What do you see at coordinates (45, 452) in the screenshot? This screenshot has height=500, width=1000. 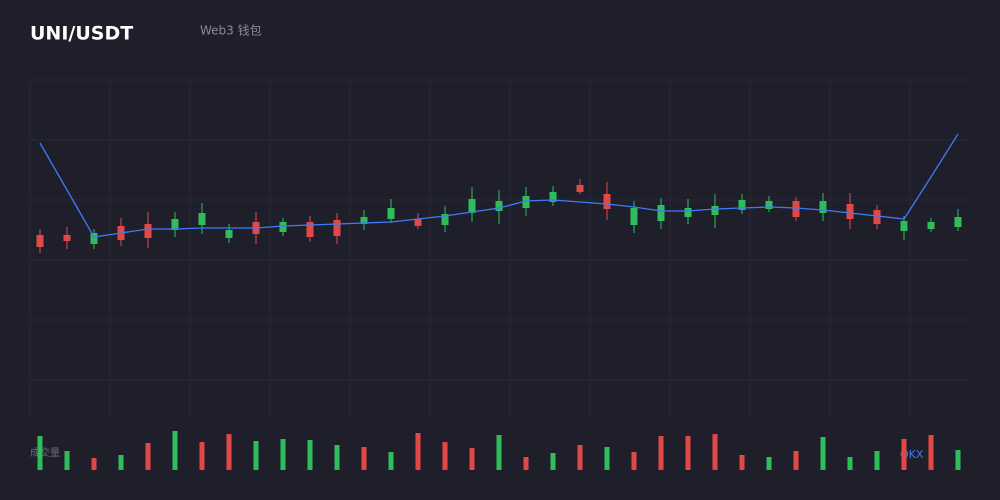 I see `volume-label: 成交量` at bounding box center [45, 452].